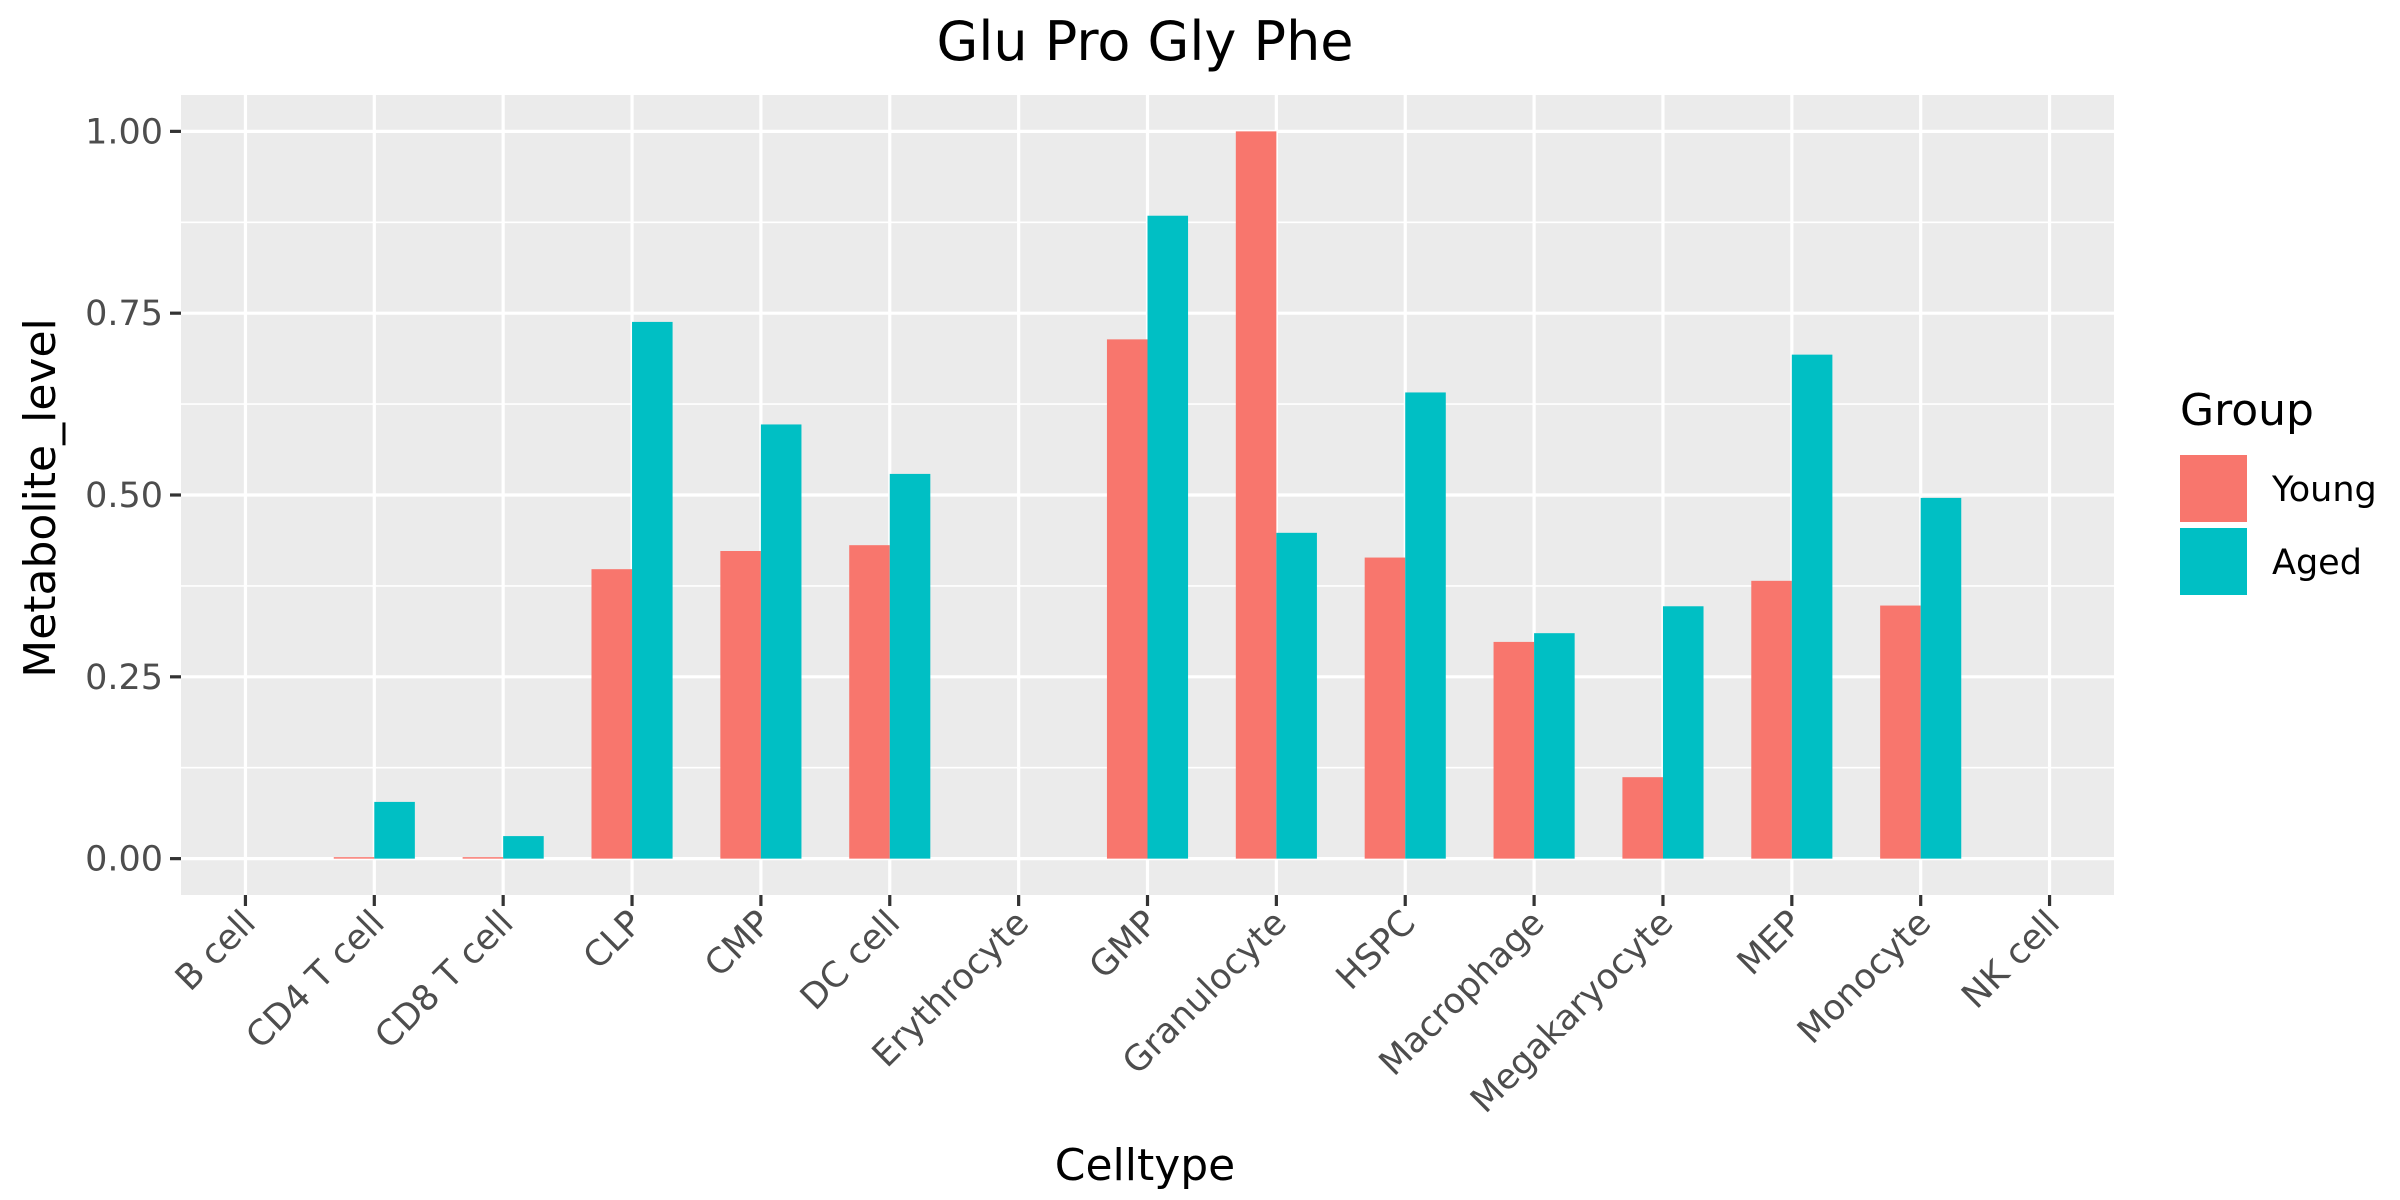 The image size is (2400, 1200). What do you see at coordinates (316, 980) in the screenshot?
I see `x-tick-label: CD4 T cell` at bounding box center [316, 980].